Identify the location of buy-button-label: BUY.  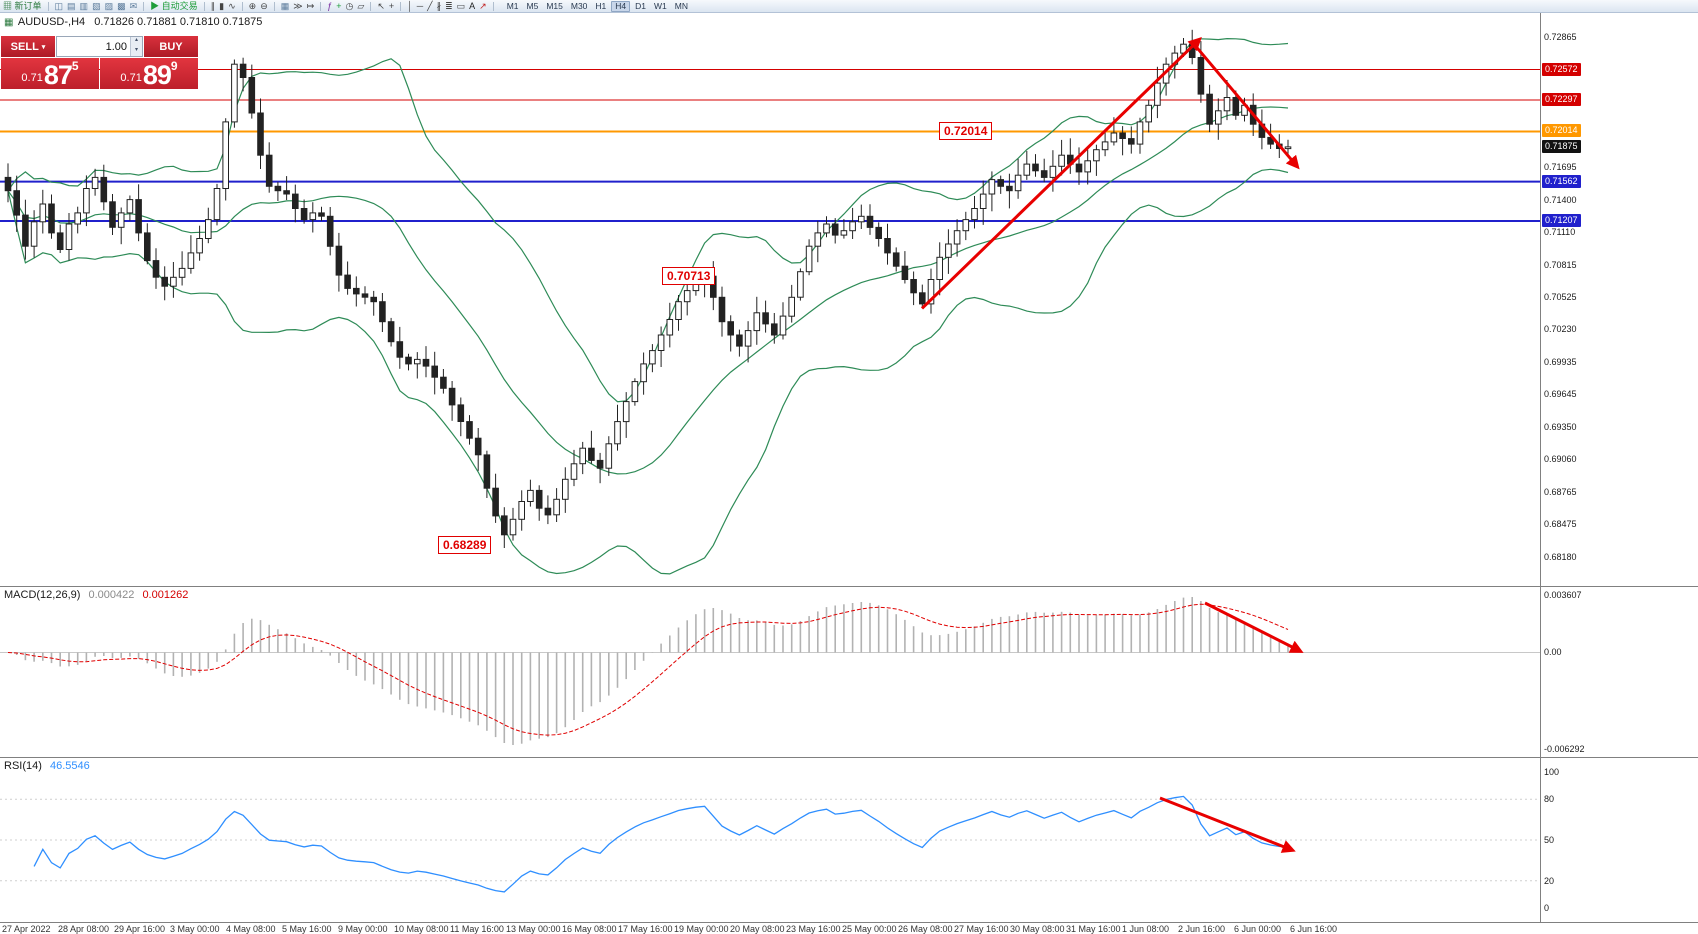
(171, 46).